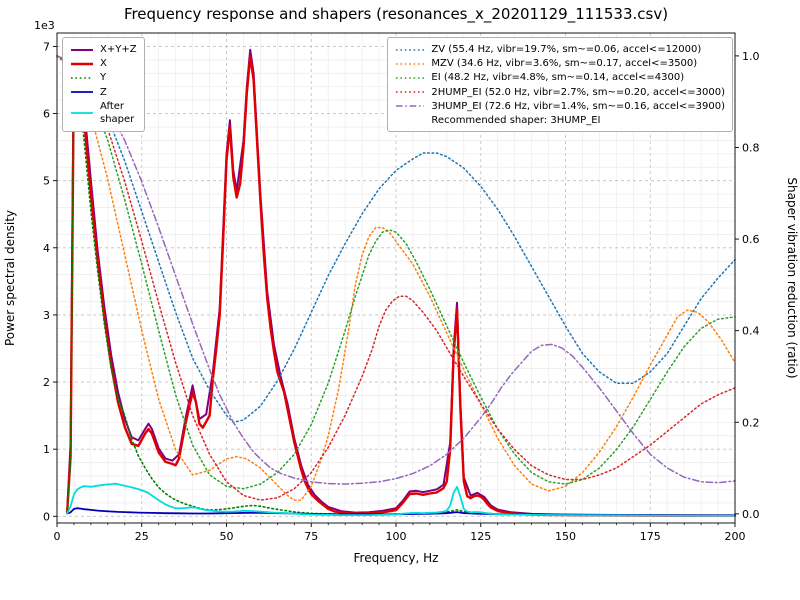 The image size is (800, 600). Describe the element at coordinates (480, 536) in the screenshot. I see `x-tick-label: 125` at that location.